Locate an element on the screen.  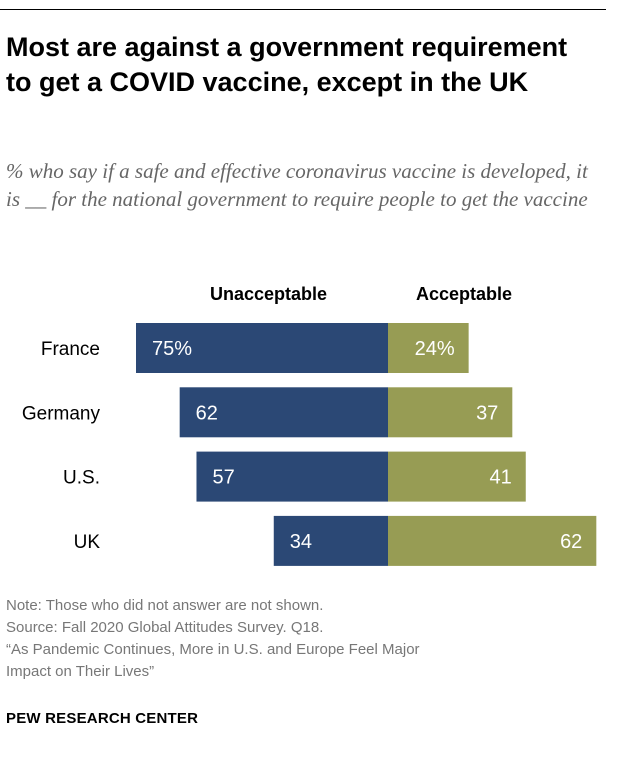
data-label-unacceptable: 62 is located at coordinates (207, 413).